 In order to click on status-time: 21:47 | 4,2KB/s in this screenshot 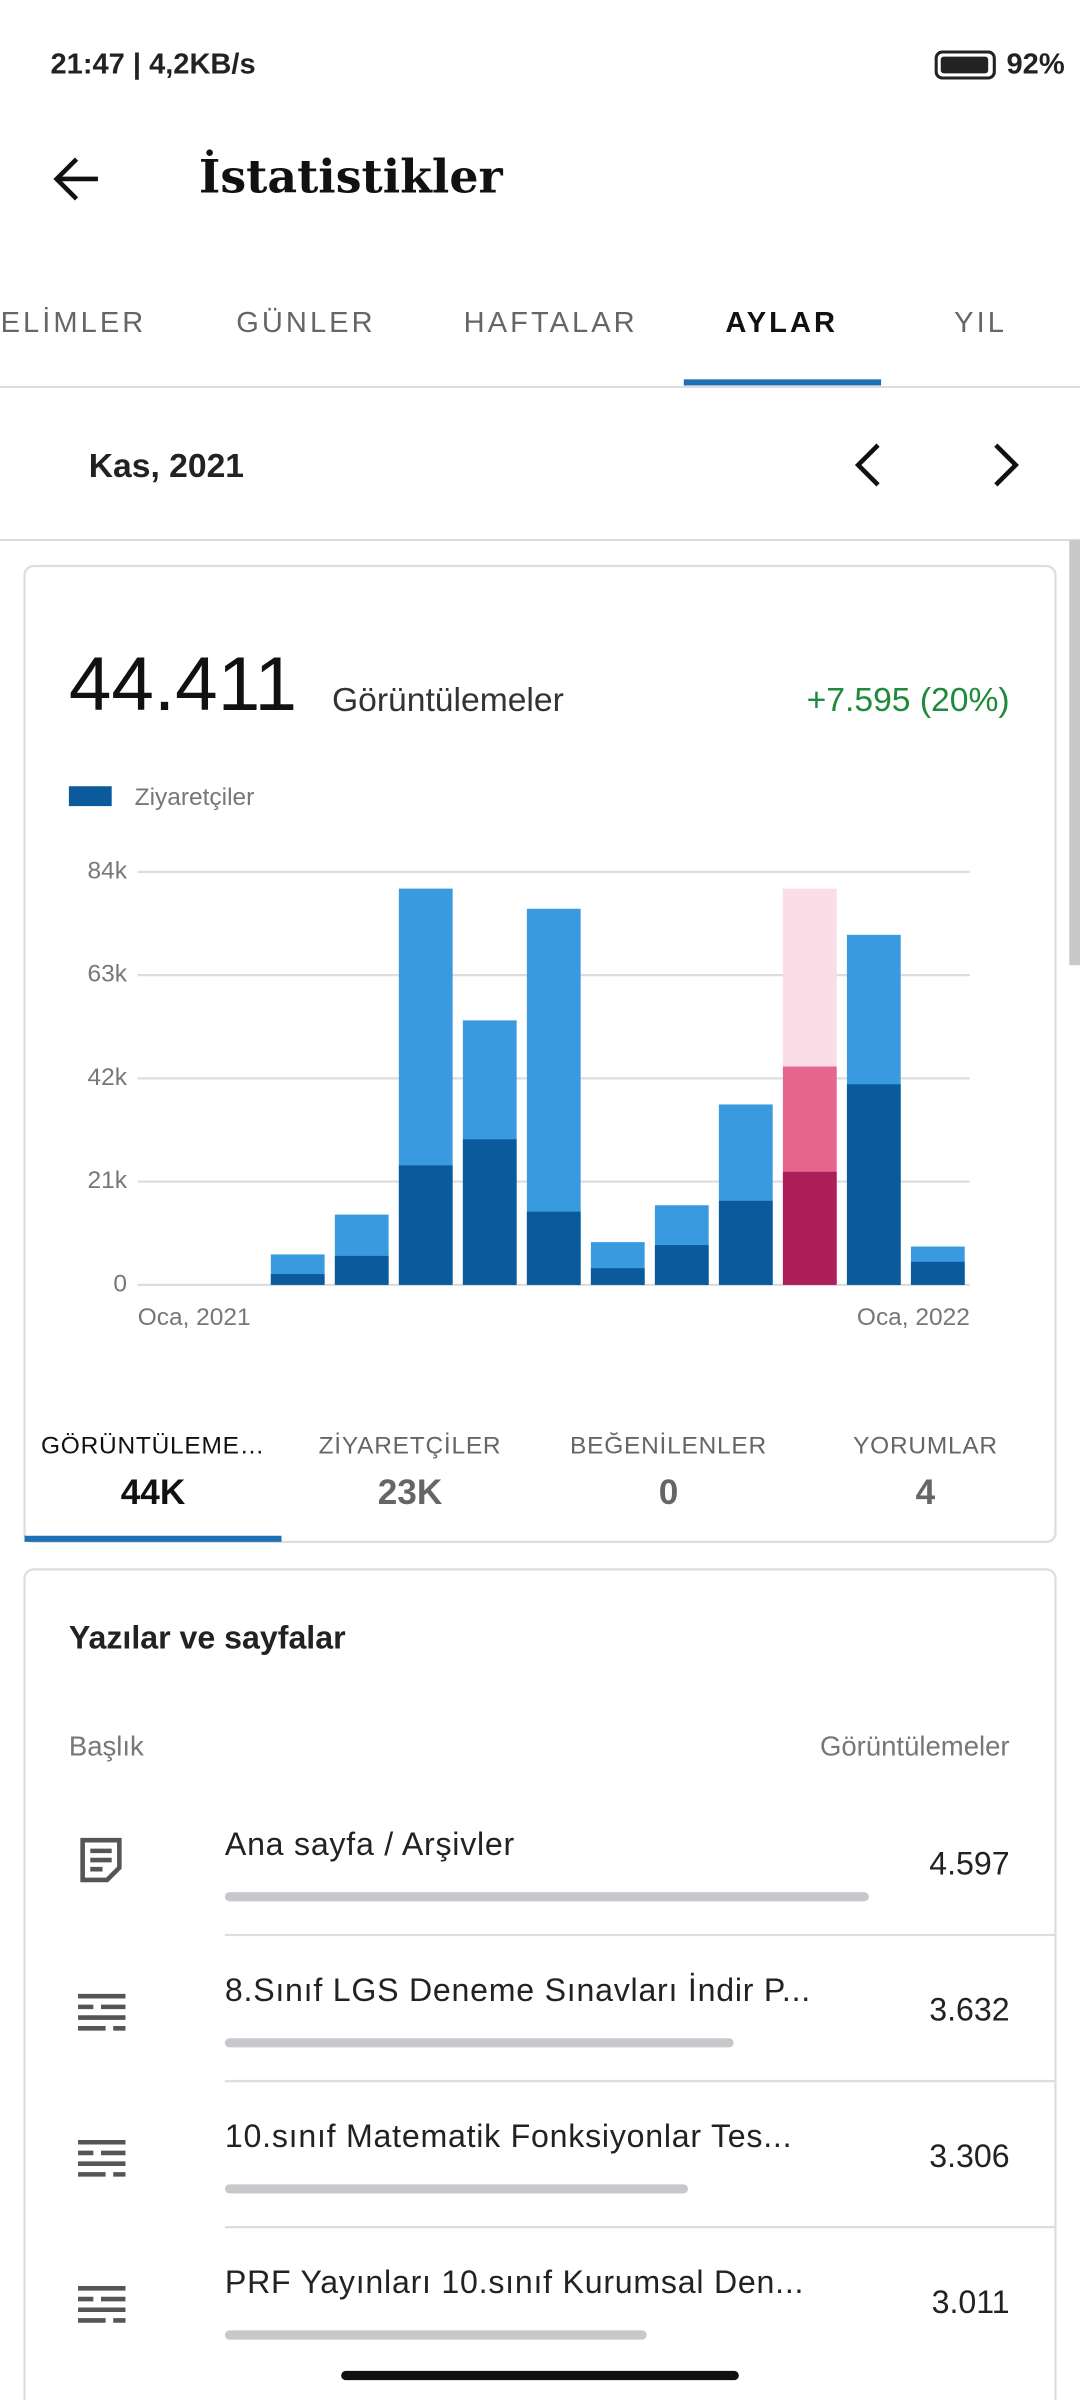, I will do `click(153, 64)`.